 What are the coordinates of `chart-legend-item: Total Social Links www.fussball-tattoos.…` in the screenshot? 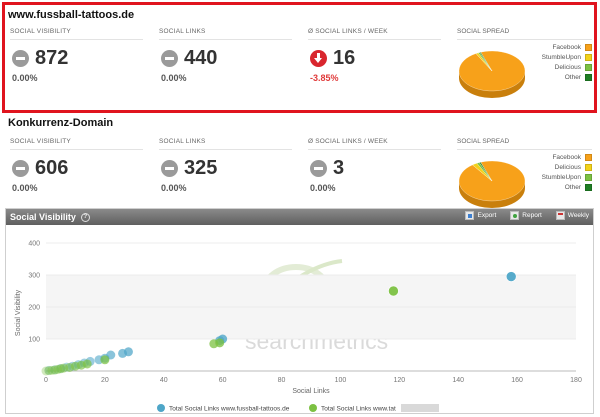 It's located at (223, 408).